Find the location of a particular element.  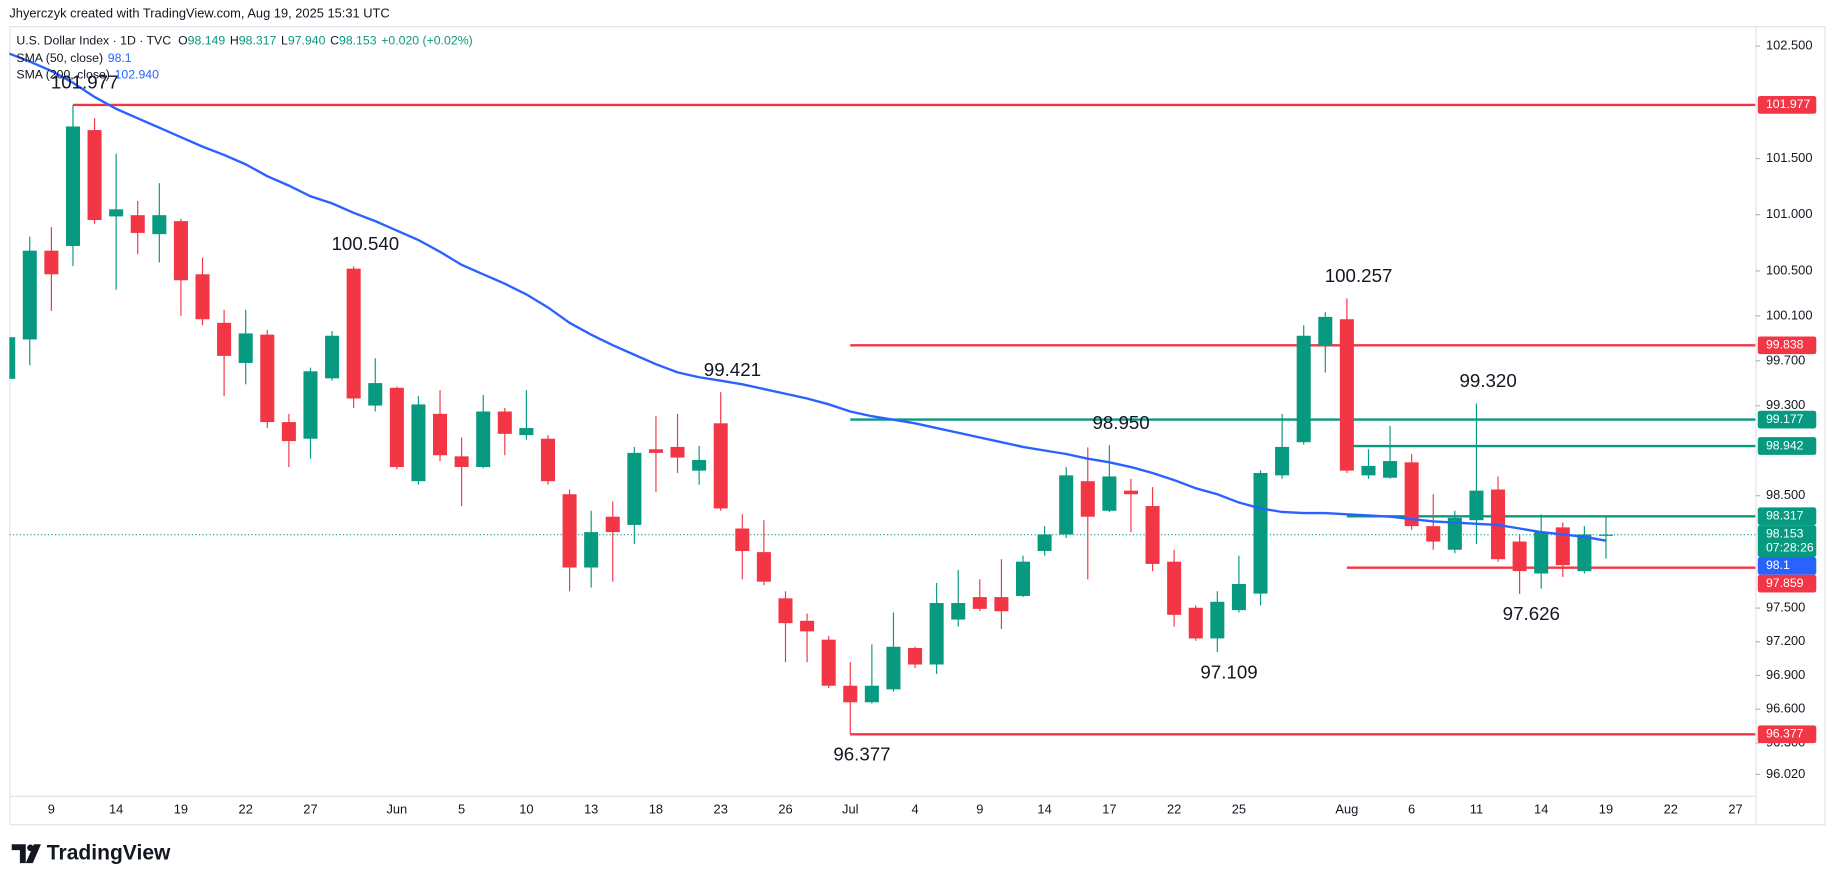

x-tick-label: 22 is located at coordinates (1174, 808).